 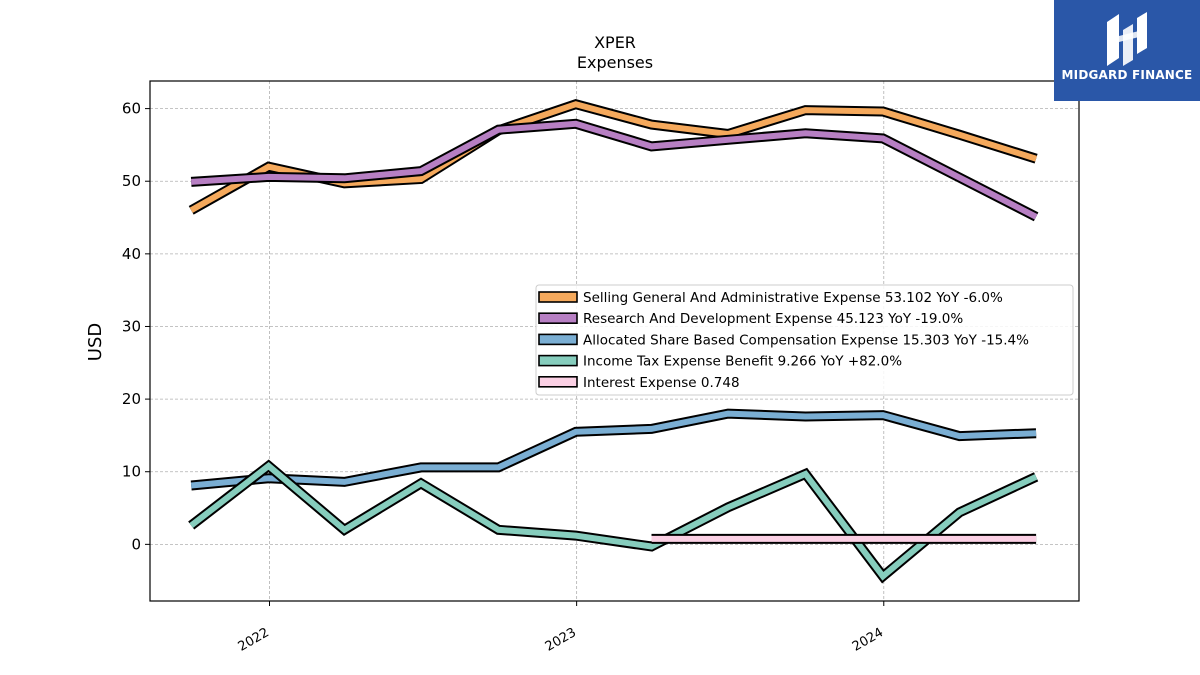 I want to click on y-tick-label: 50, so click(x=131, y=181).